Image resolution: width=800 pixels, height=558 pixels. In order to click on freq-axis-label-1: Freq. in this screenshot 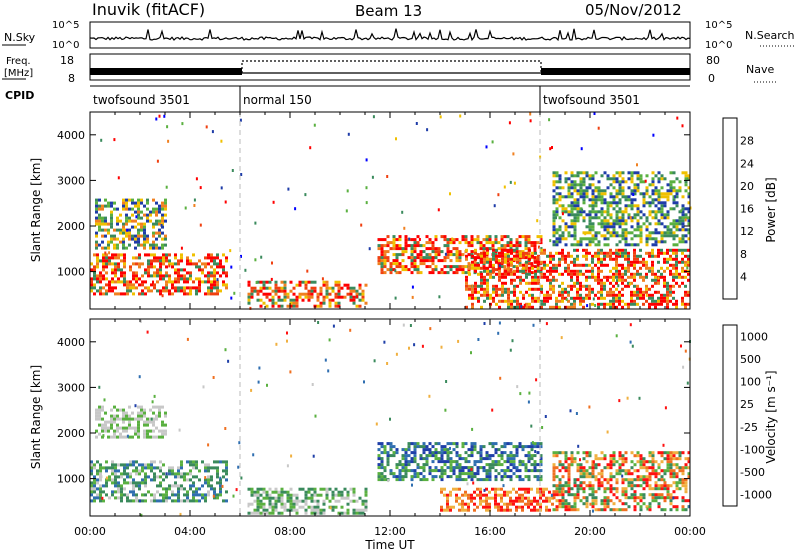, I will do `click(18, 61)`.